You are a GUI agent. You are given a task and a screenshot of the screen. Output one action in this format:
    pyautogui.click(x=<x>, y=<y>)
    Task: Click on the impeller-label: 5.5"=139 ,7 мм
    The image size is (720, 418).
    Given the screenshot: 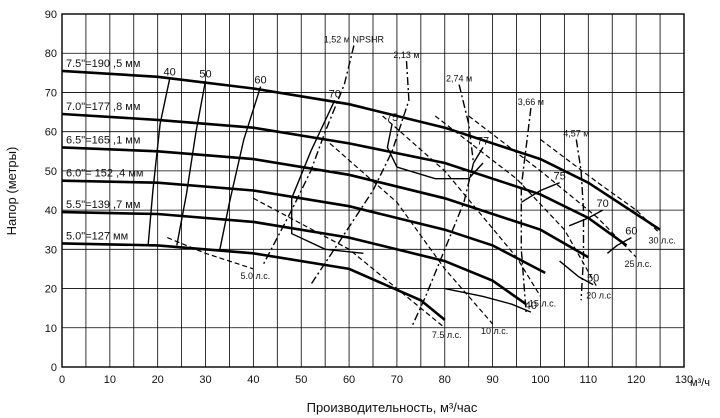 What is the action you would take?
    pyautogui.click(x=103, y=205)
    